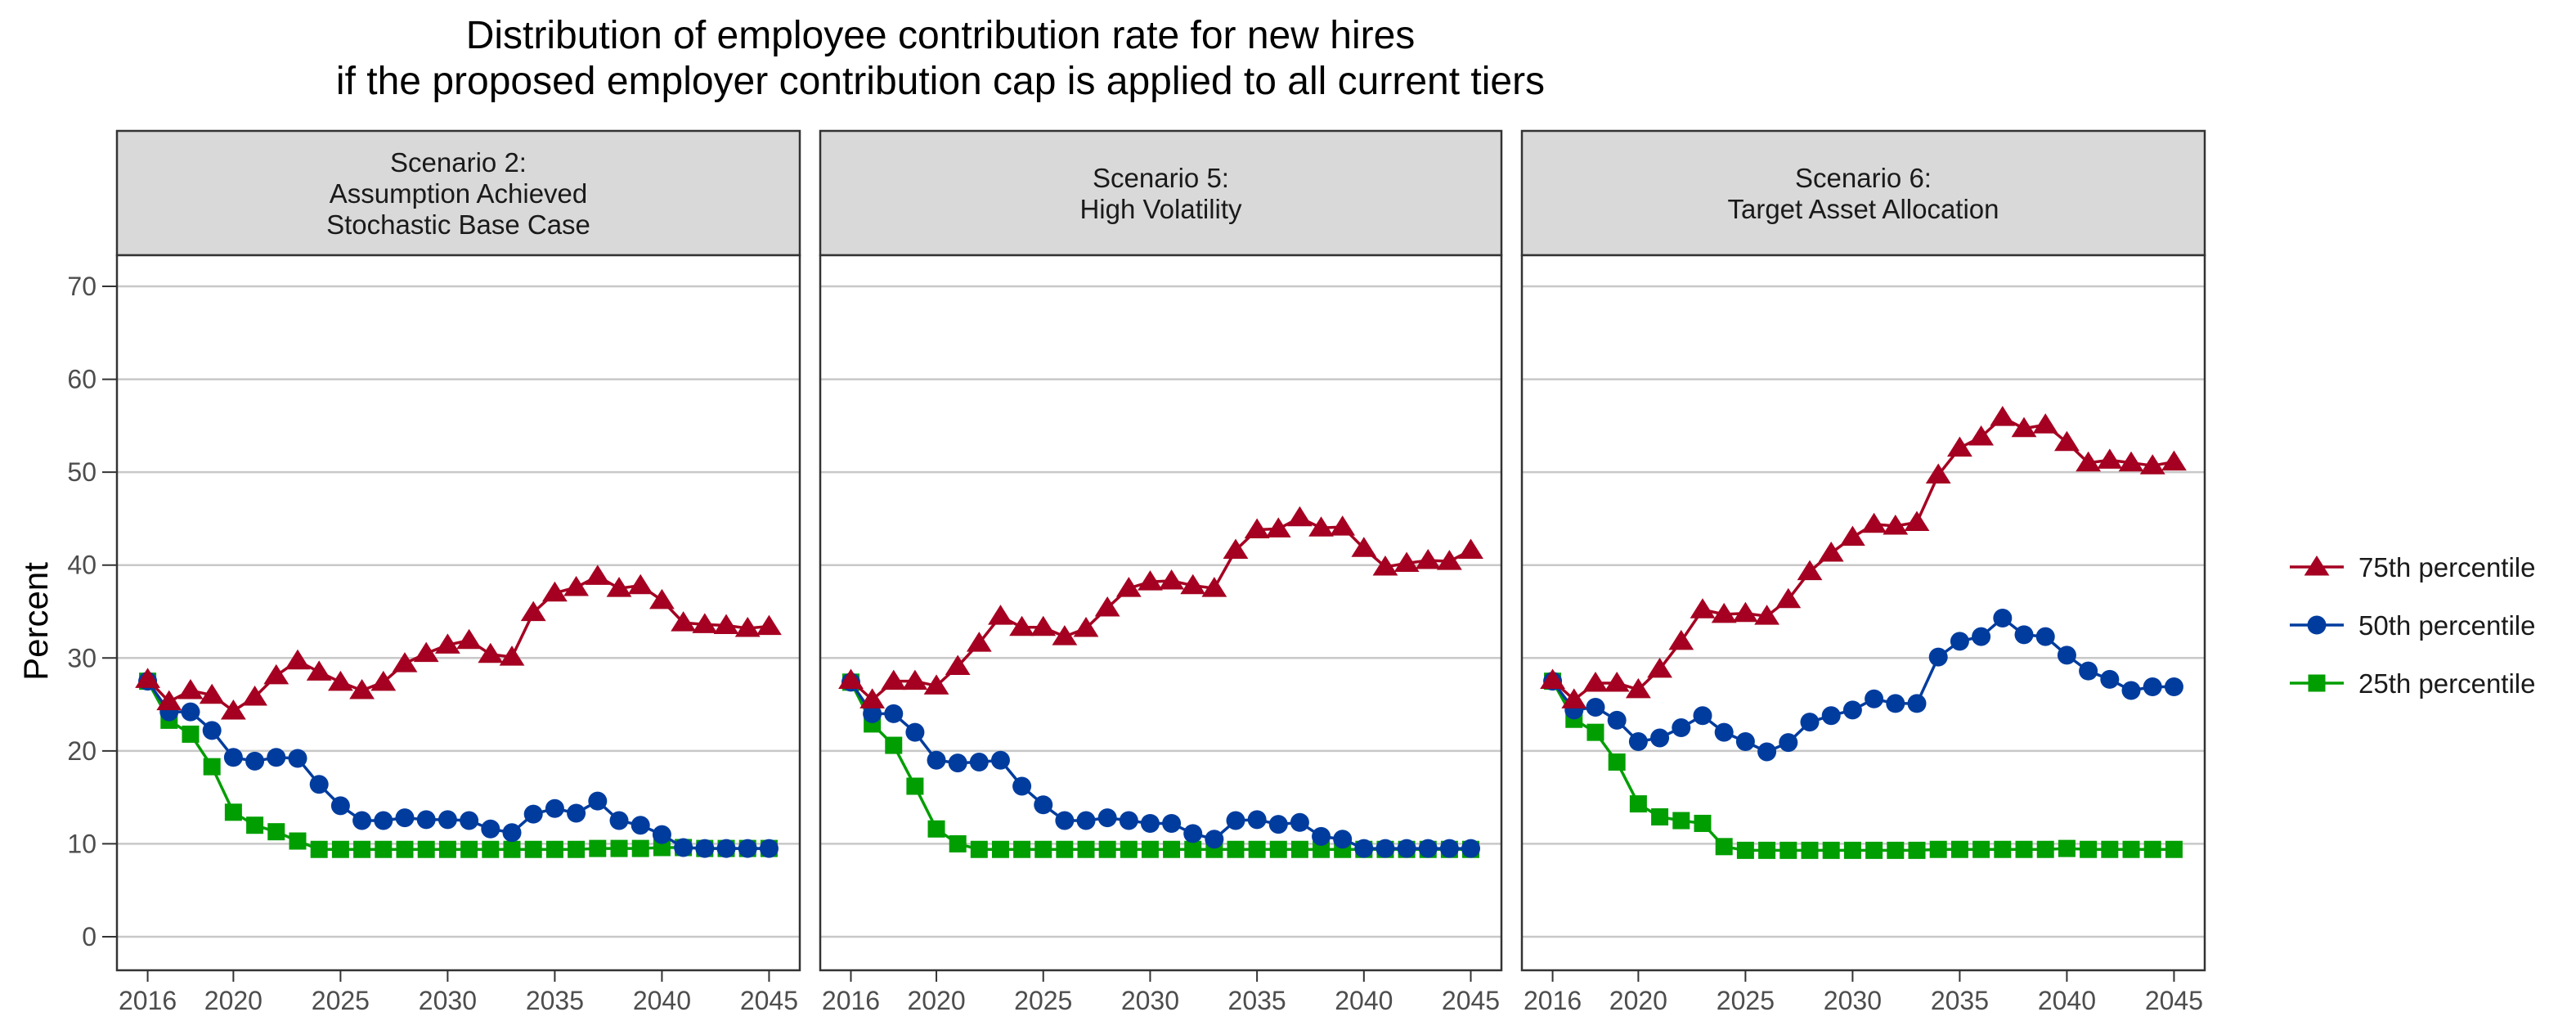  Describe the element at coordinates (1160, 209) in the screenshot. I see `strip-label-line: High Volatility` at that location.